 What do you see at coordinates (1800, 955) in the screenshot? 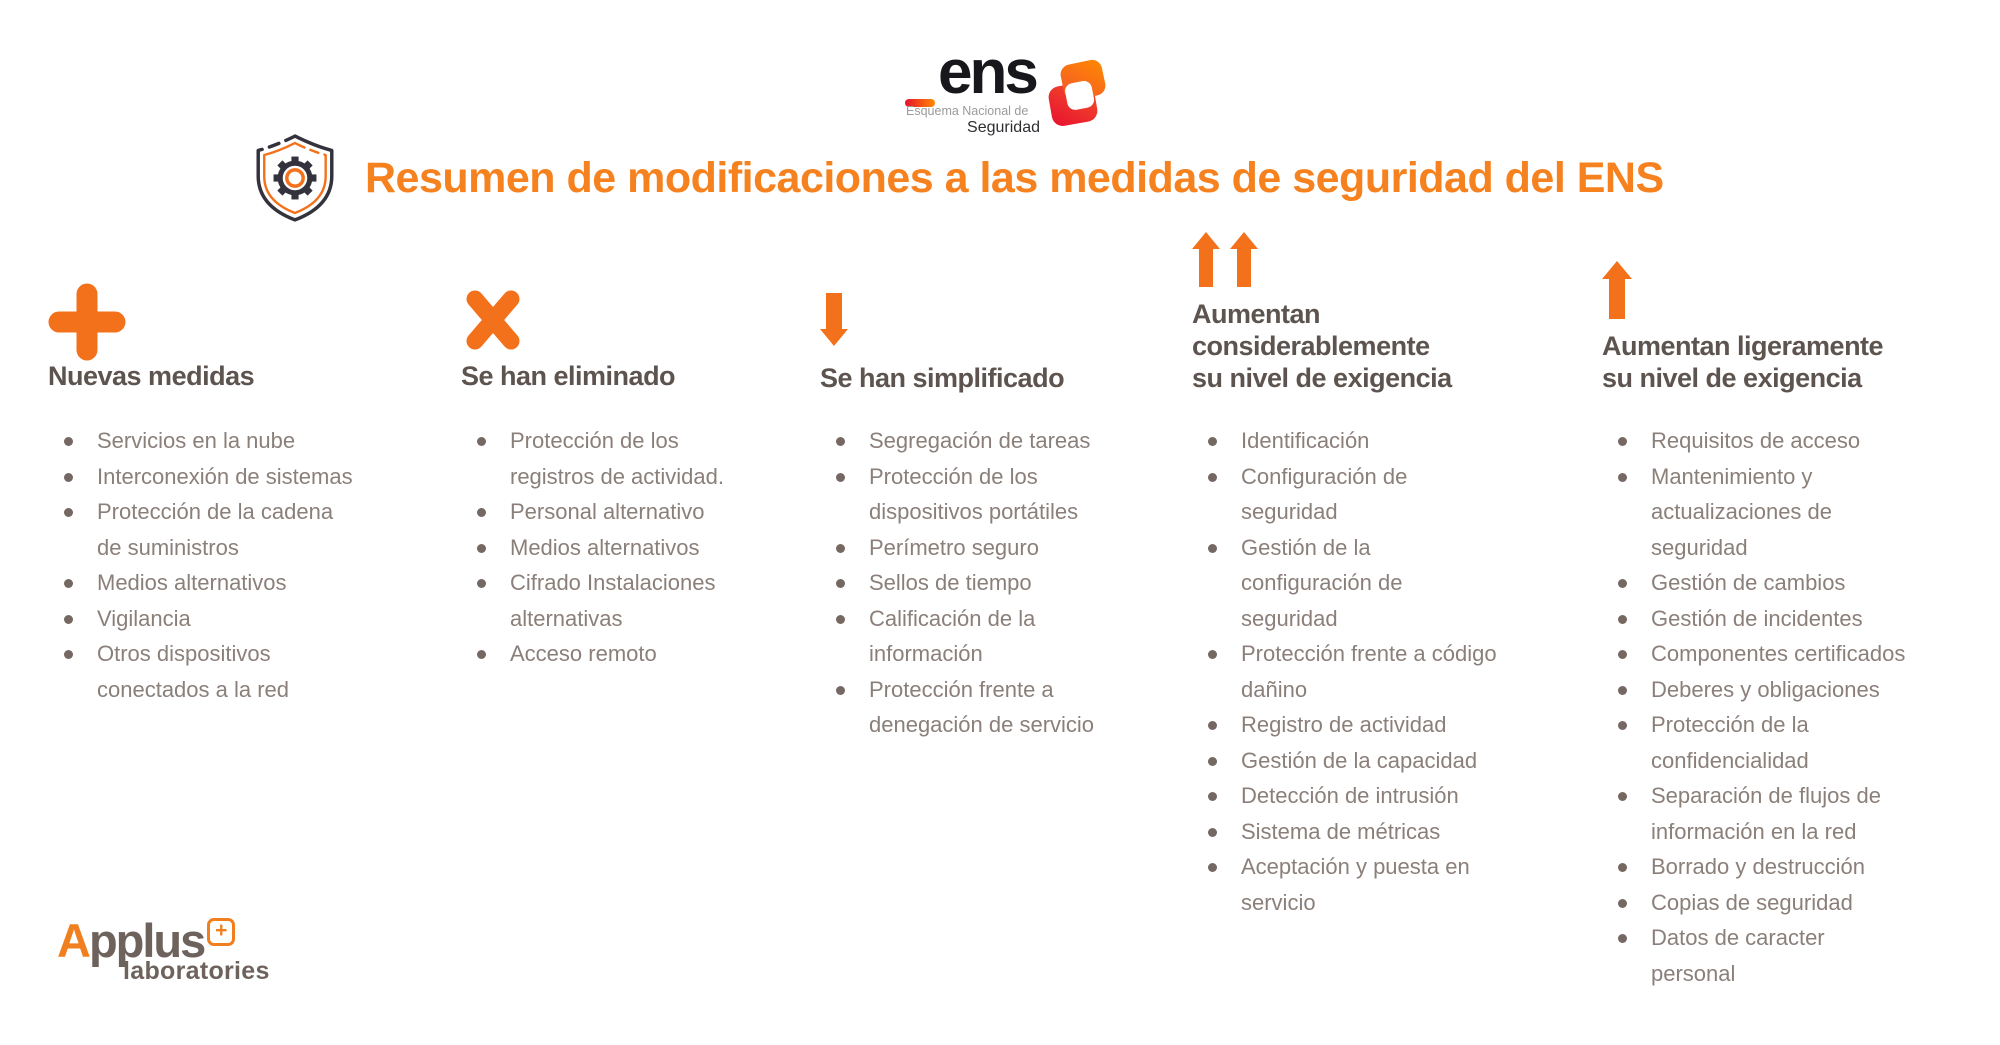
I see `list-item: Datos de caracter personal` at bounding box center [1800, 955].